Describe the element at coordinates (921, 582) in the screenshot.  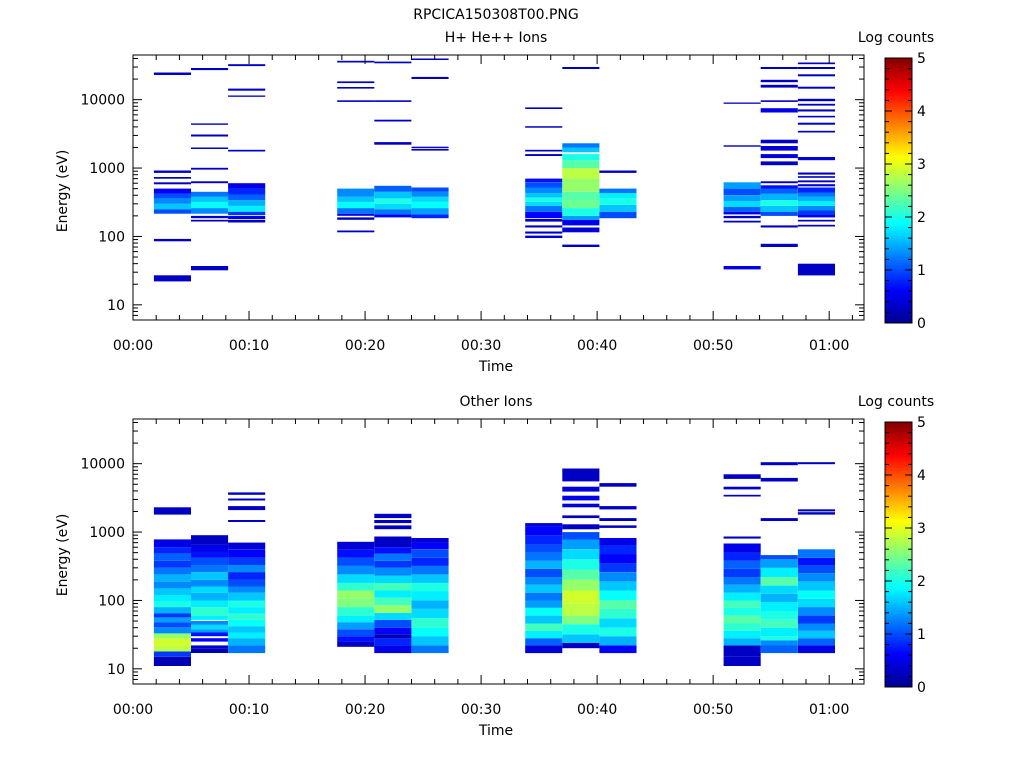
I see `colorbar-tick-label: 2` at that location.